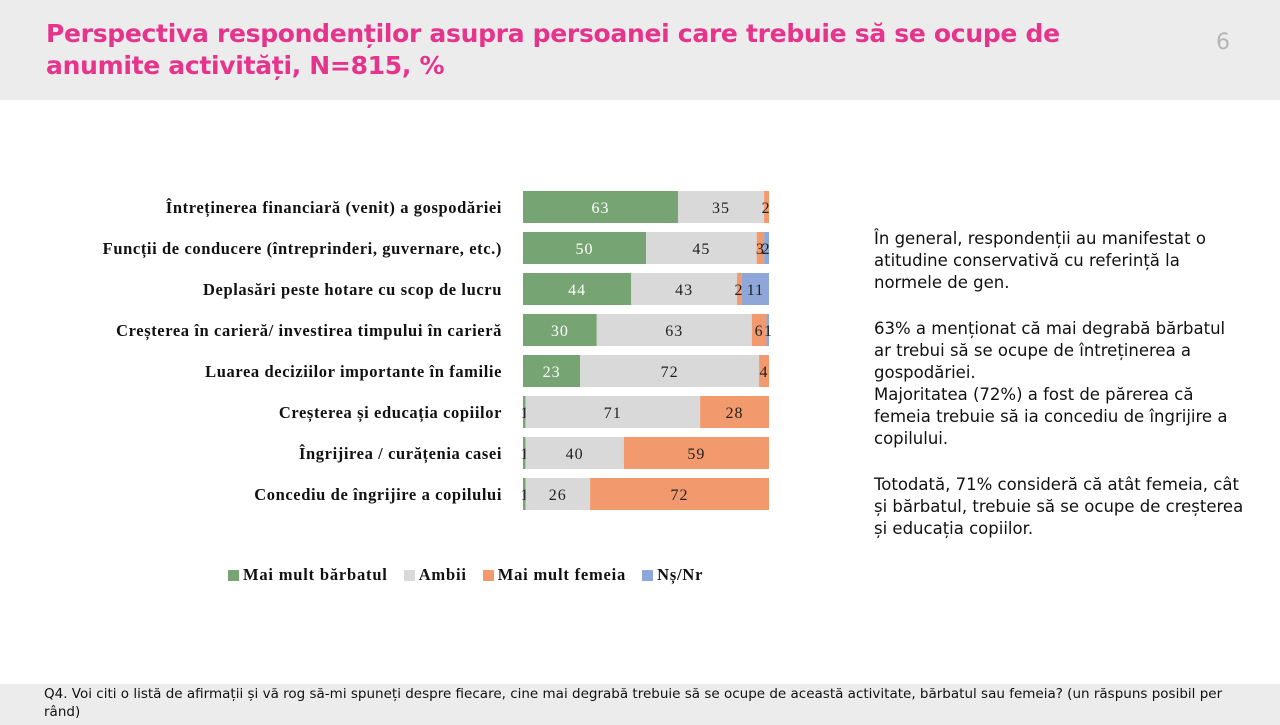 The image size is (1280, 725). I want to click on data-label-barbatul: 63, so click(600, 208).